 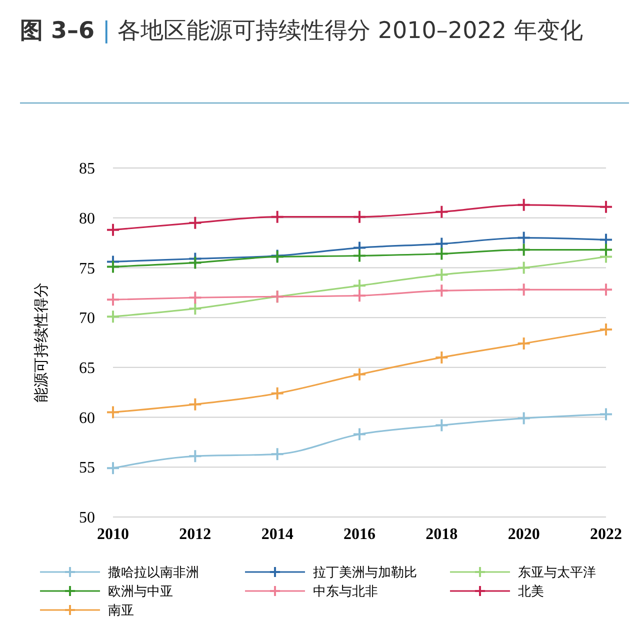 What do you see at coordinates (277, 534) in the screenshot?
I see `x-tick-label: 2014` at bounding box center [277, 534].